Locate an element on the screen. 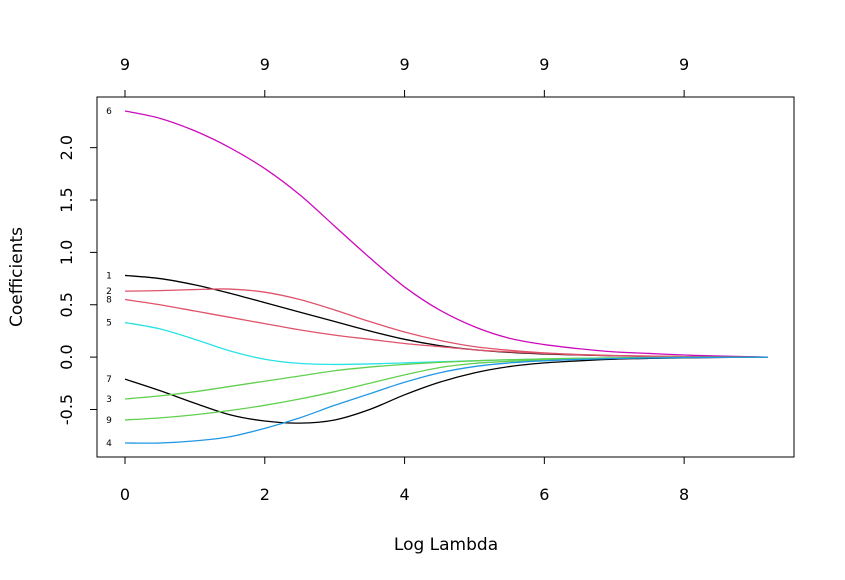 Image resolution: width=845 pixels, height=580 pixels. y-tick-label: -0.5 is located at coordinates (66, 409).